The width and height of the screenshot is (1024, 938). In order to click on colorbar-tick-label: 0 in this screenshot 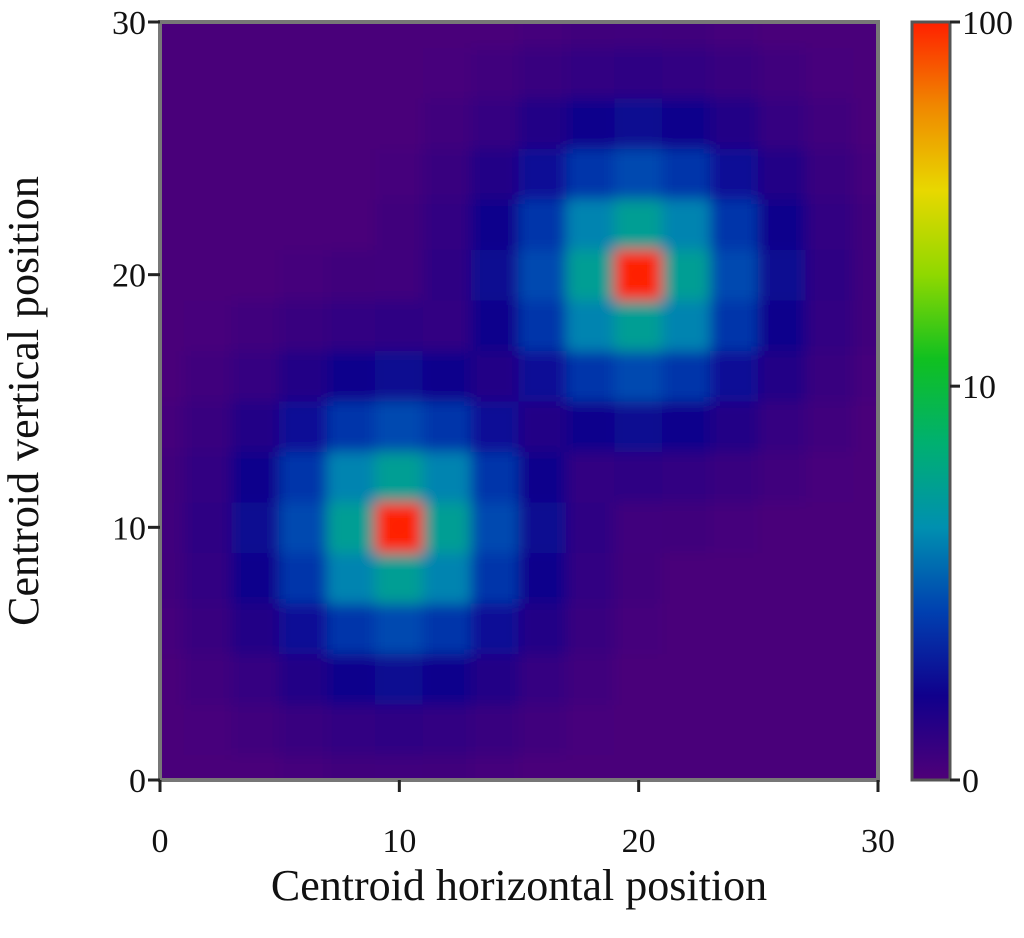, I will do `click(970, 781)`.